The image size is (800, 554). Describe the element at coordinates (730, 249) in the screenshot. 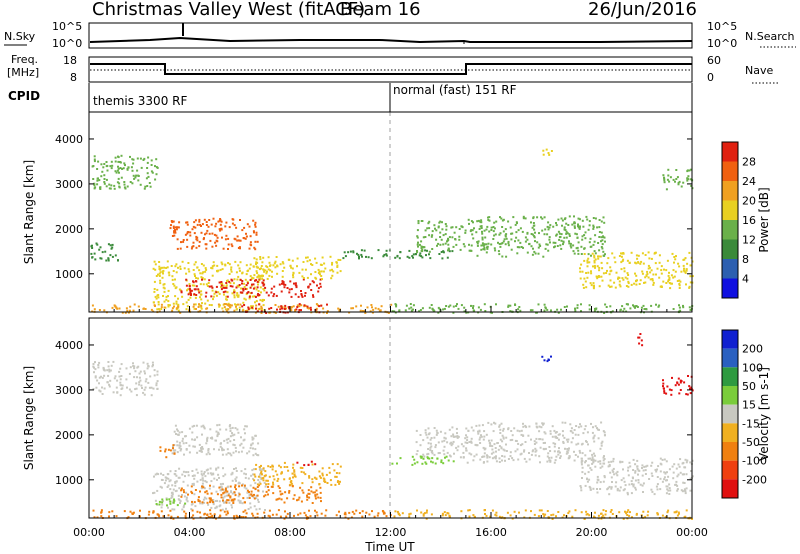

I see `colorbar-swatch` at that location.